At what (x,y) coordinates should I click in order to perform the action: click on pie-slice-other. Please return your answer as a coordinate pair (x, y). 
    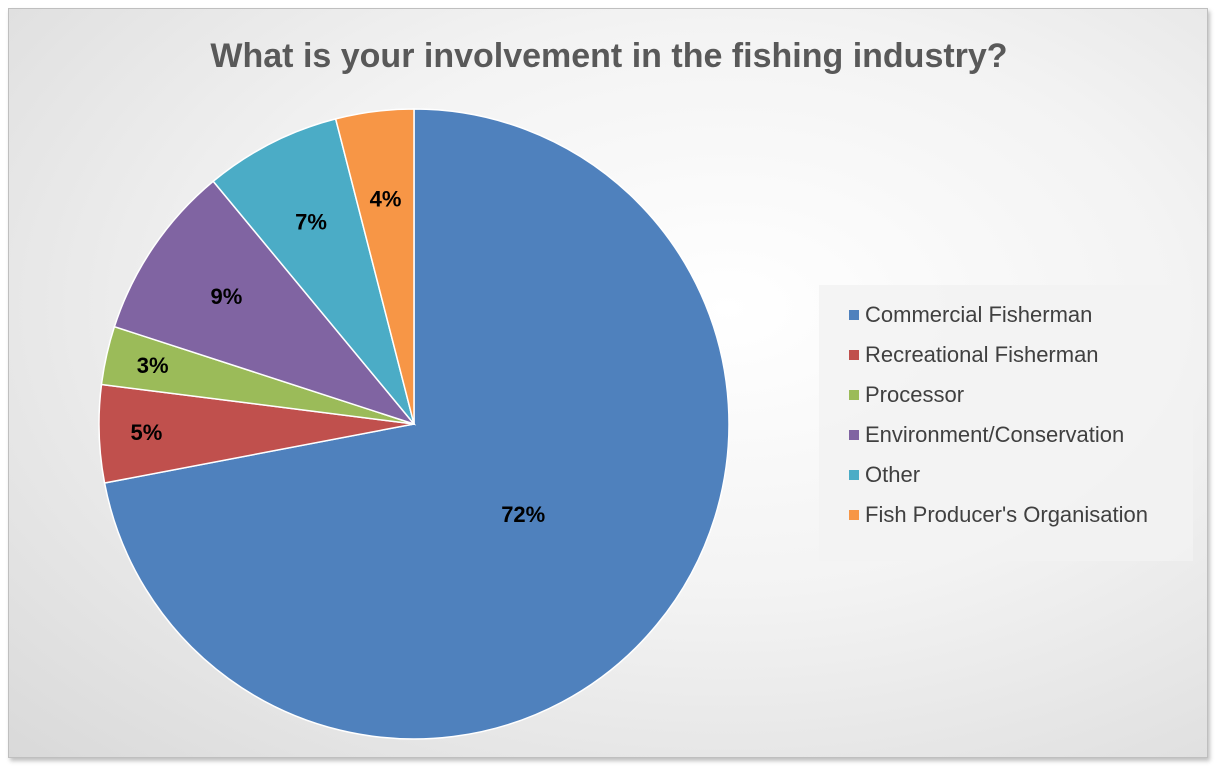
    Looking at the image, I should click on (313, 271).